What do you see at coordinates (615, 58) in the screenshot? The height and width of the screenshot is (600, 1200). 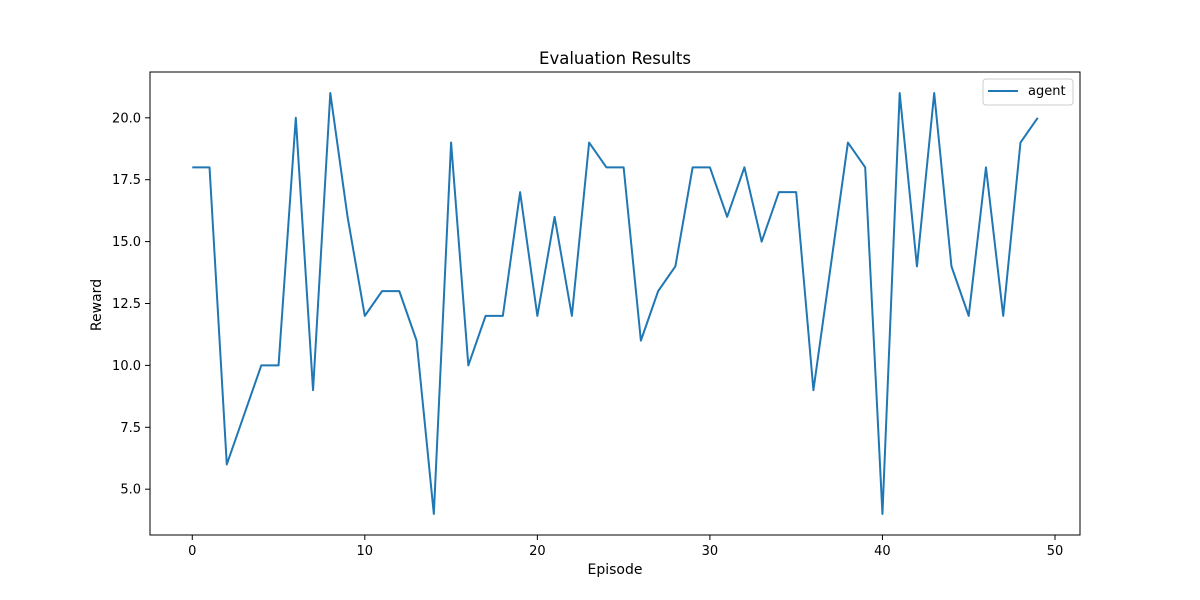 I see `chart-title: Evaluation Results` at bounding box center [615, 58].